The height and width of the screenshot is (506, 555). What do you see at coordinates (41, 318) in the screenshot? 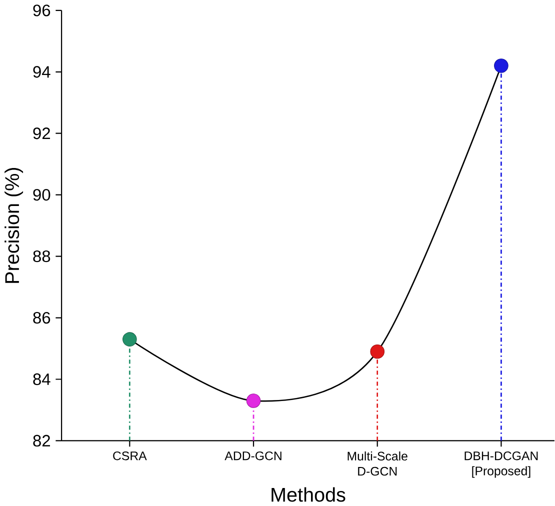
I see `y-tick-label: 86` at bounding box center [41, 318].